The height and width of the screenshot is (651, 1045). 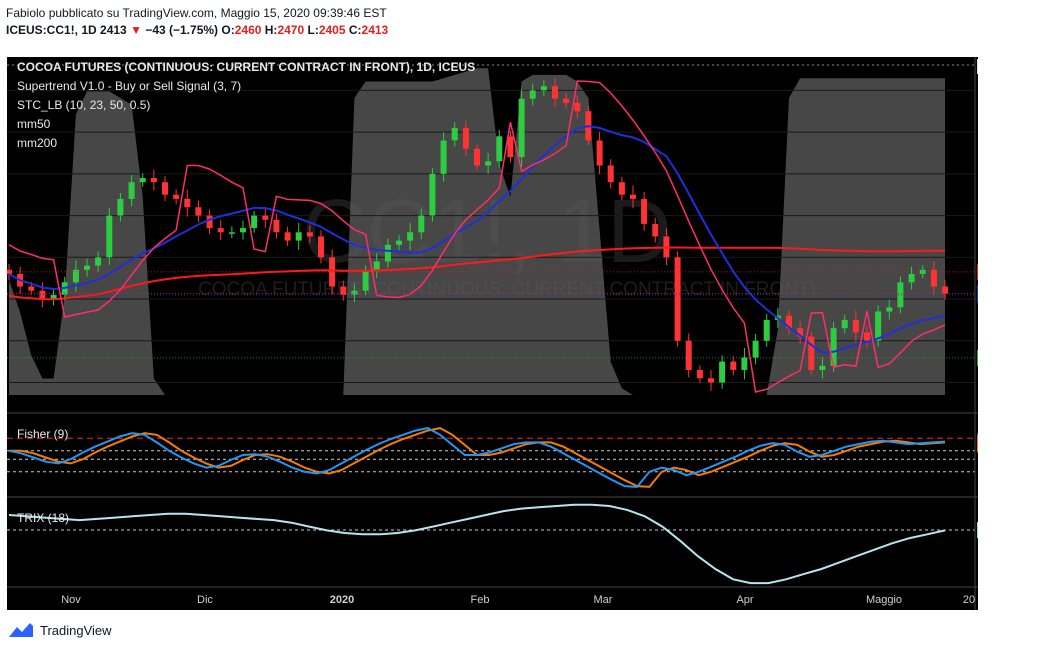 I want to click on brand-name: TradingView, so click(x=76, y=630).